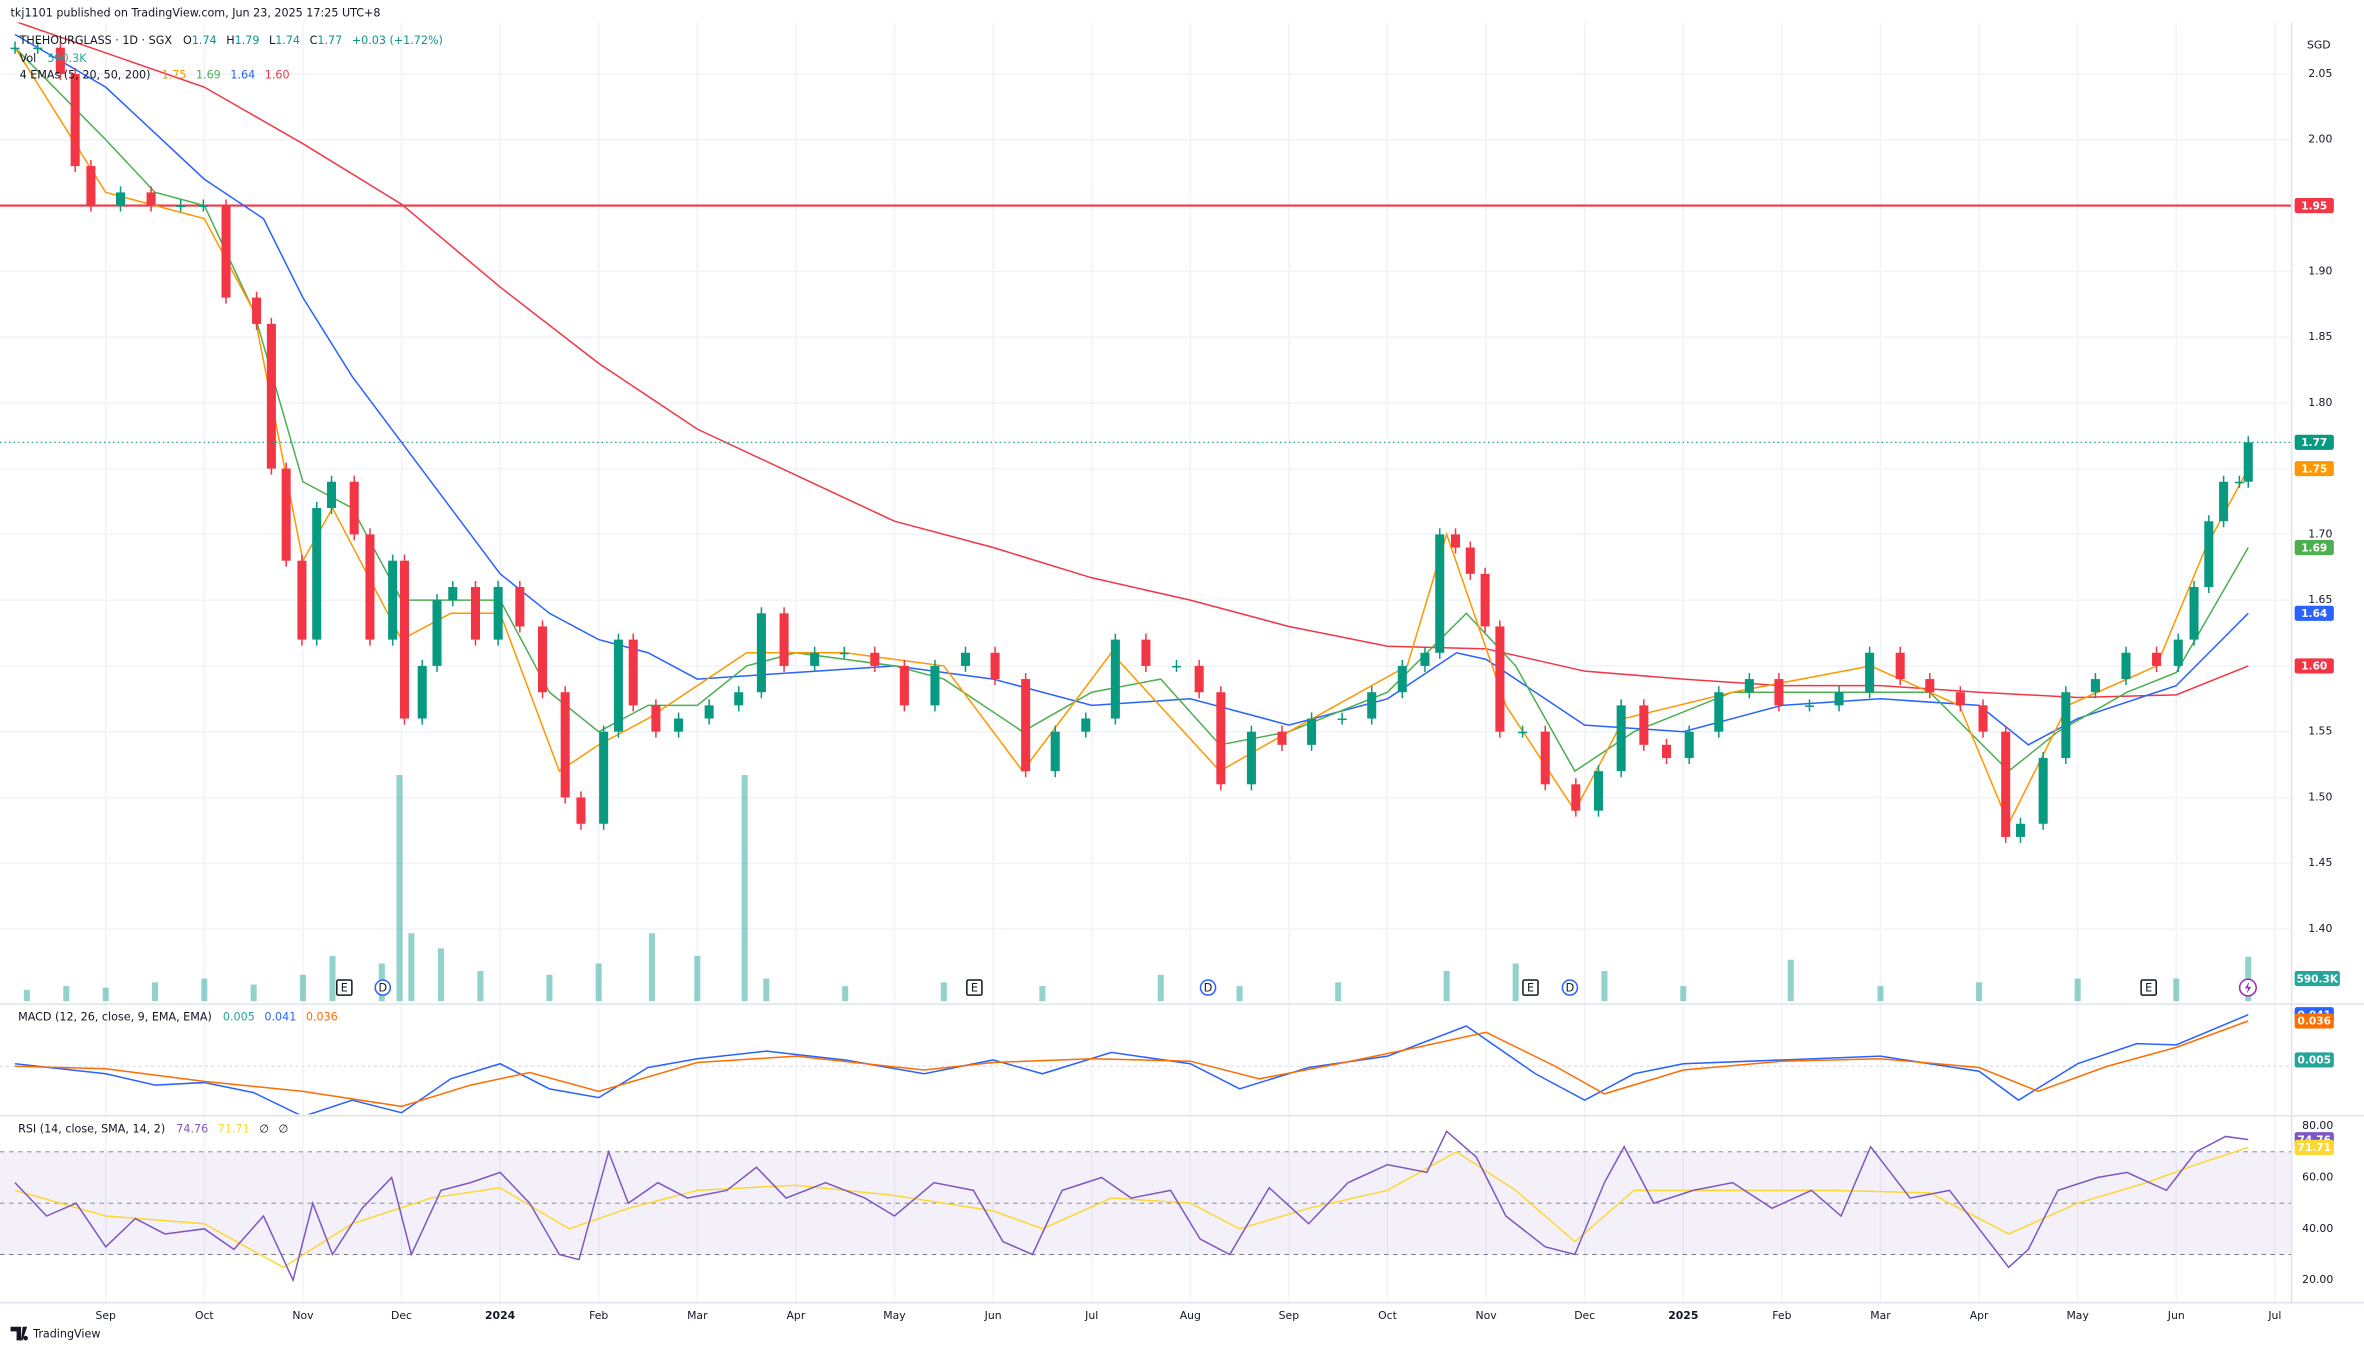 Image resolution: width=2364 pixels, height=1351 pixels. I want to click on rsi-value: 74.76, so click(192, 1128).